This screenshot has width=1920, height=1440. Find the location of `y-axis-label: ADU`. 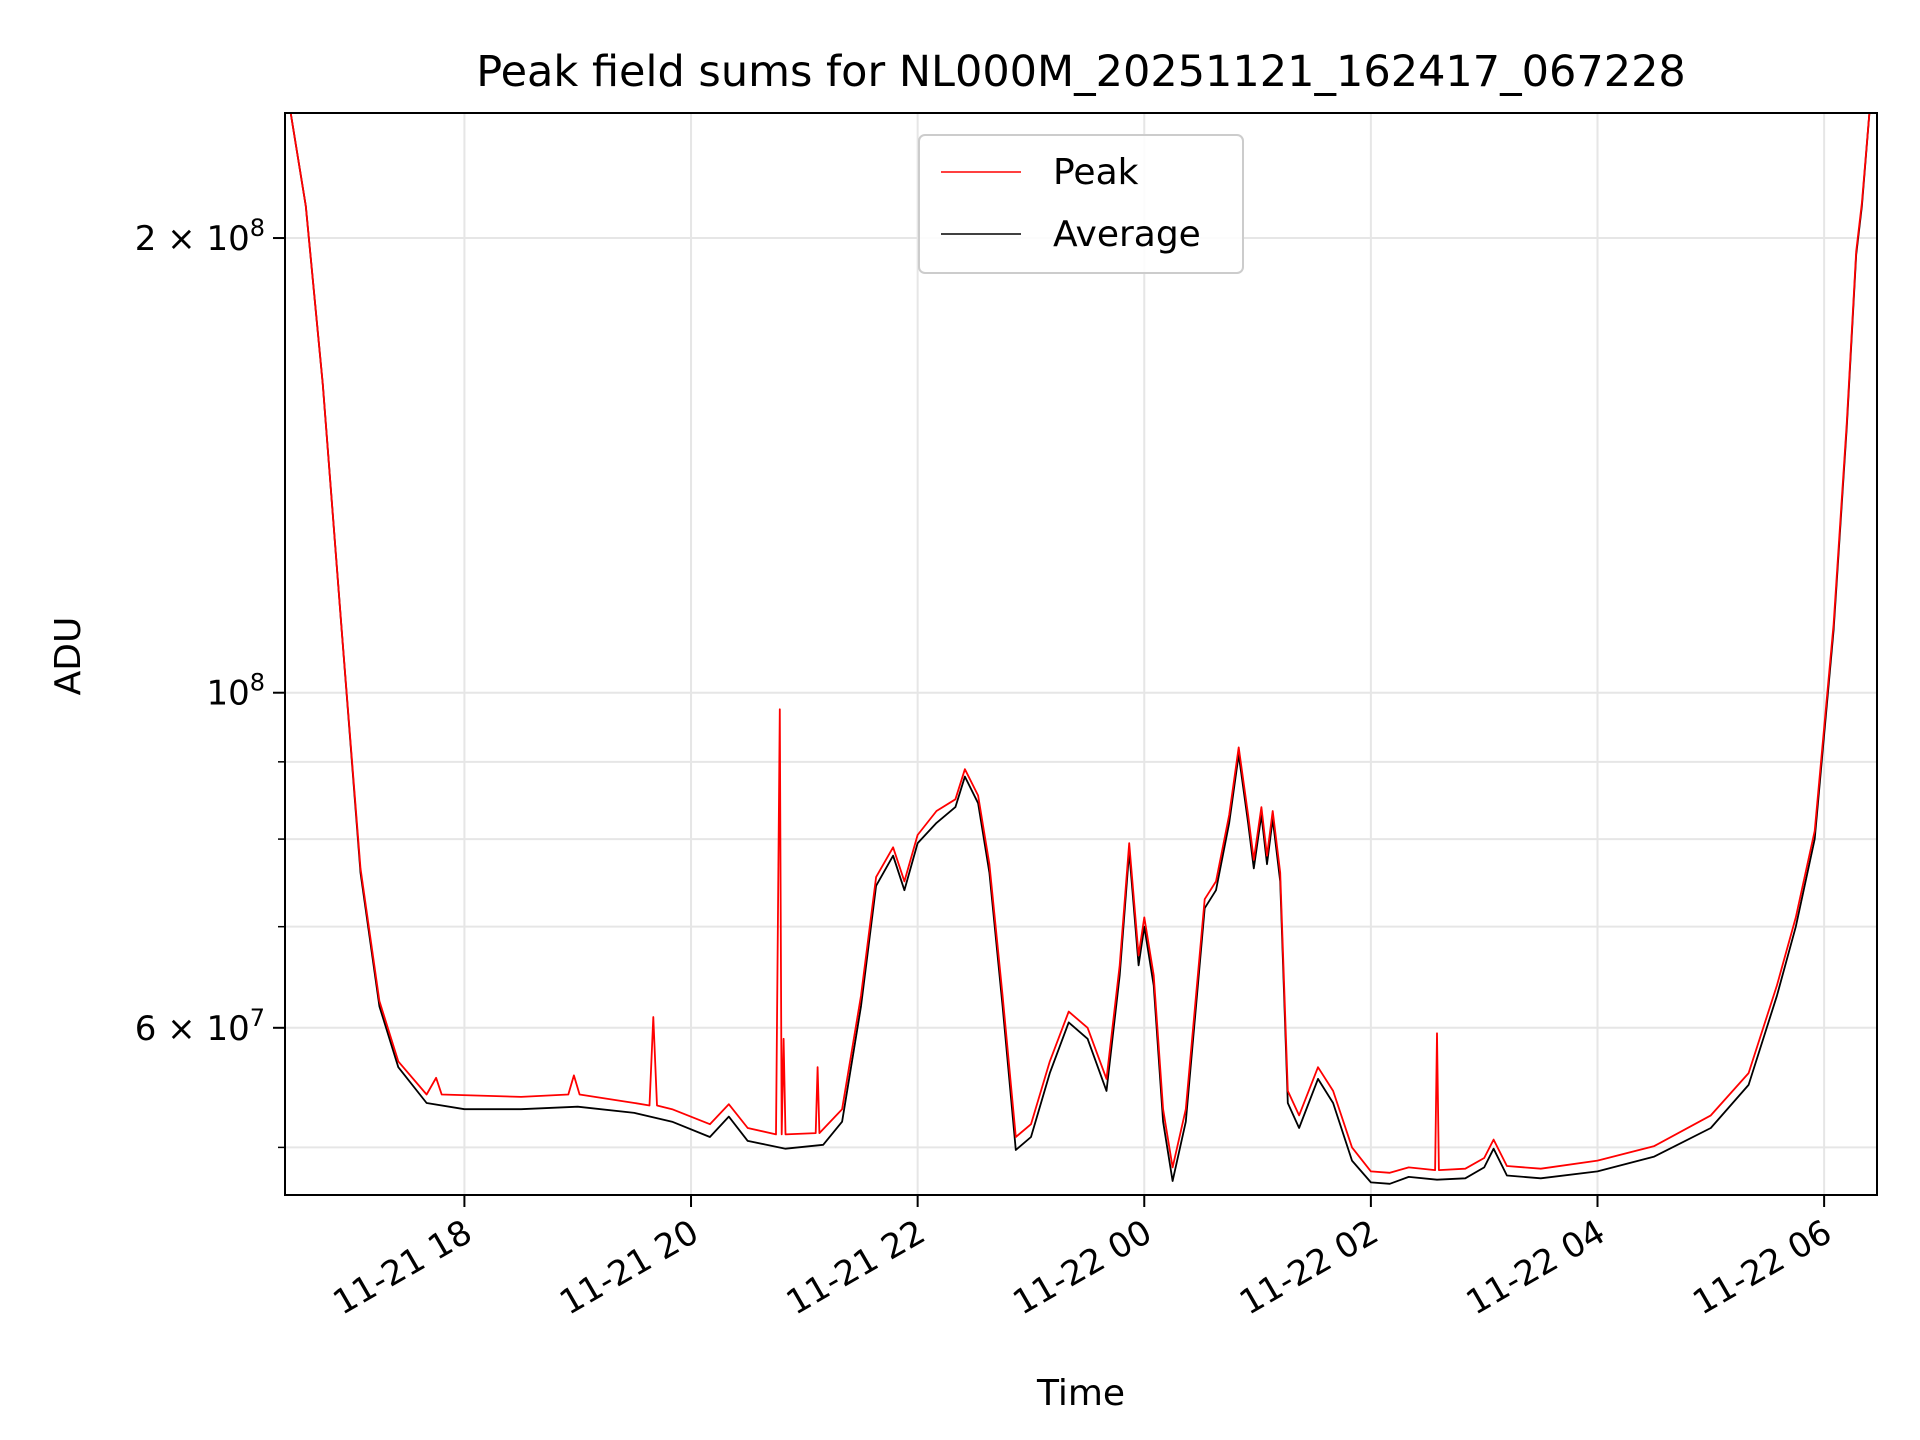

y-axis-label: ADU is located at coordinates (68, 656).